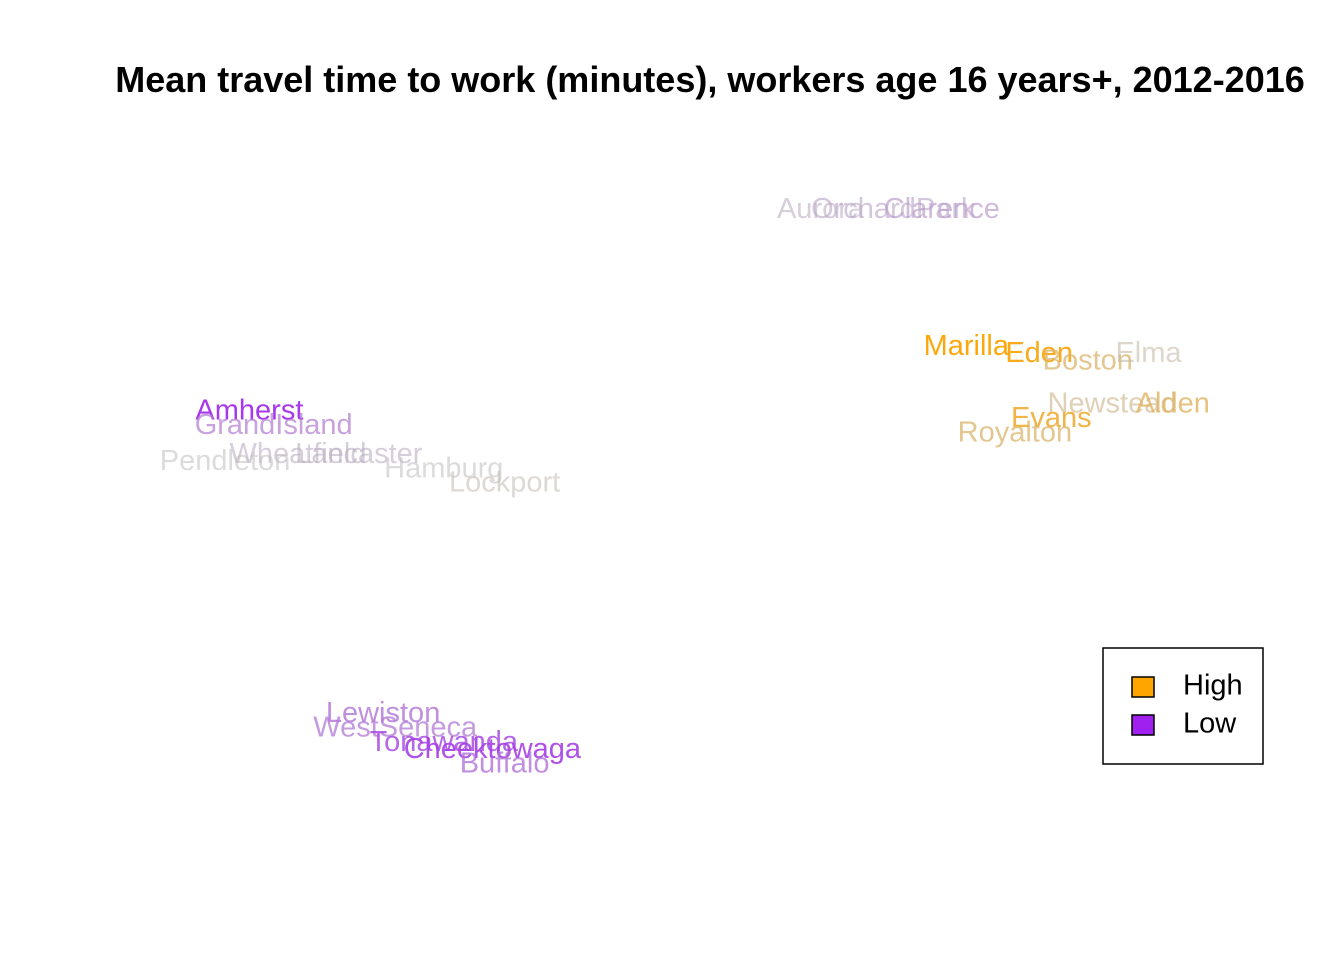 The image size is (1344, 960). Describe the element at coordinates (249, 411) in the screenshot. I see `point-label-amherst: Amherst` at that location.